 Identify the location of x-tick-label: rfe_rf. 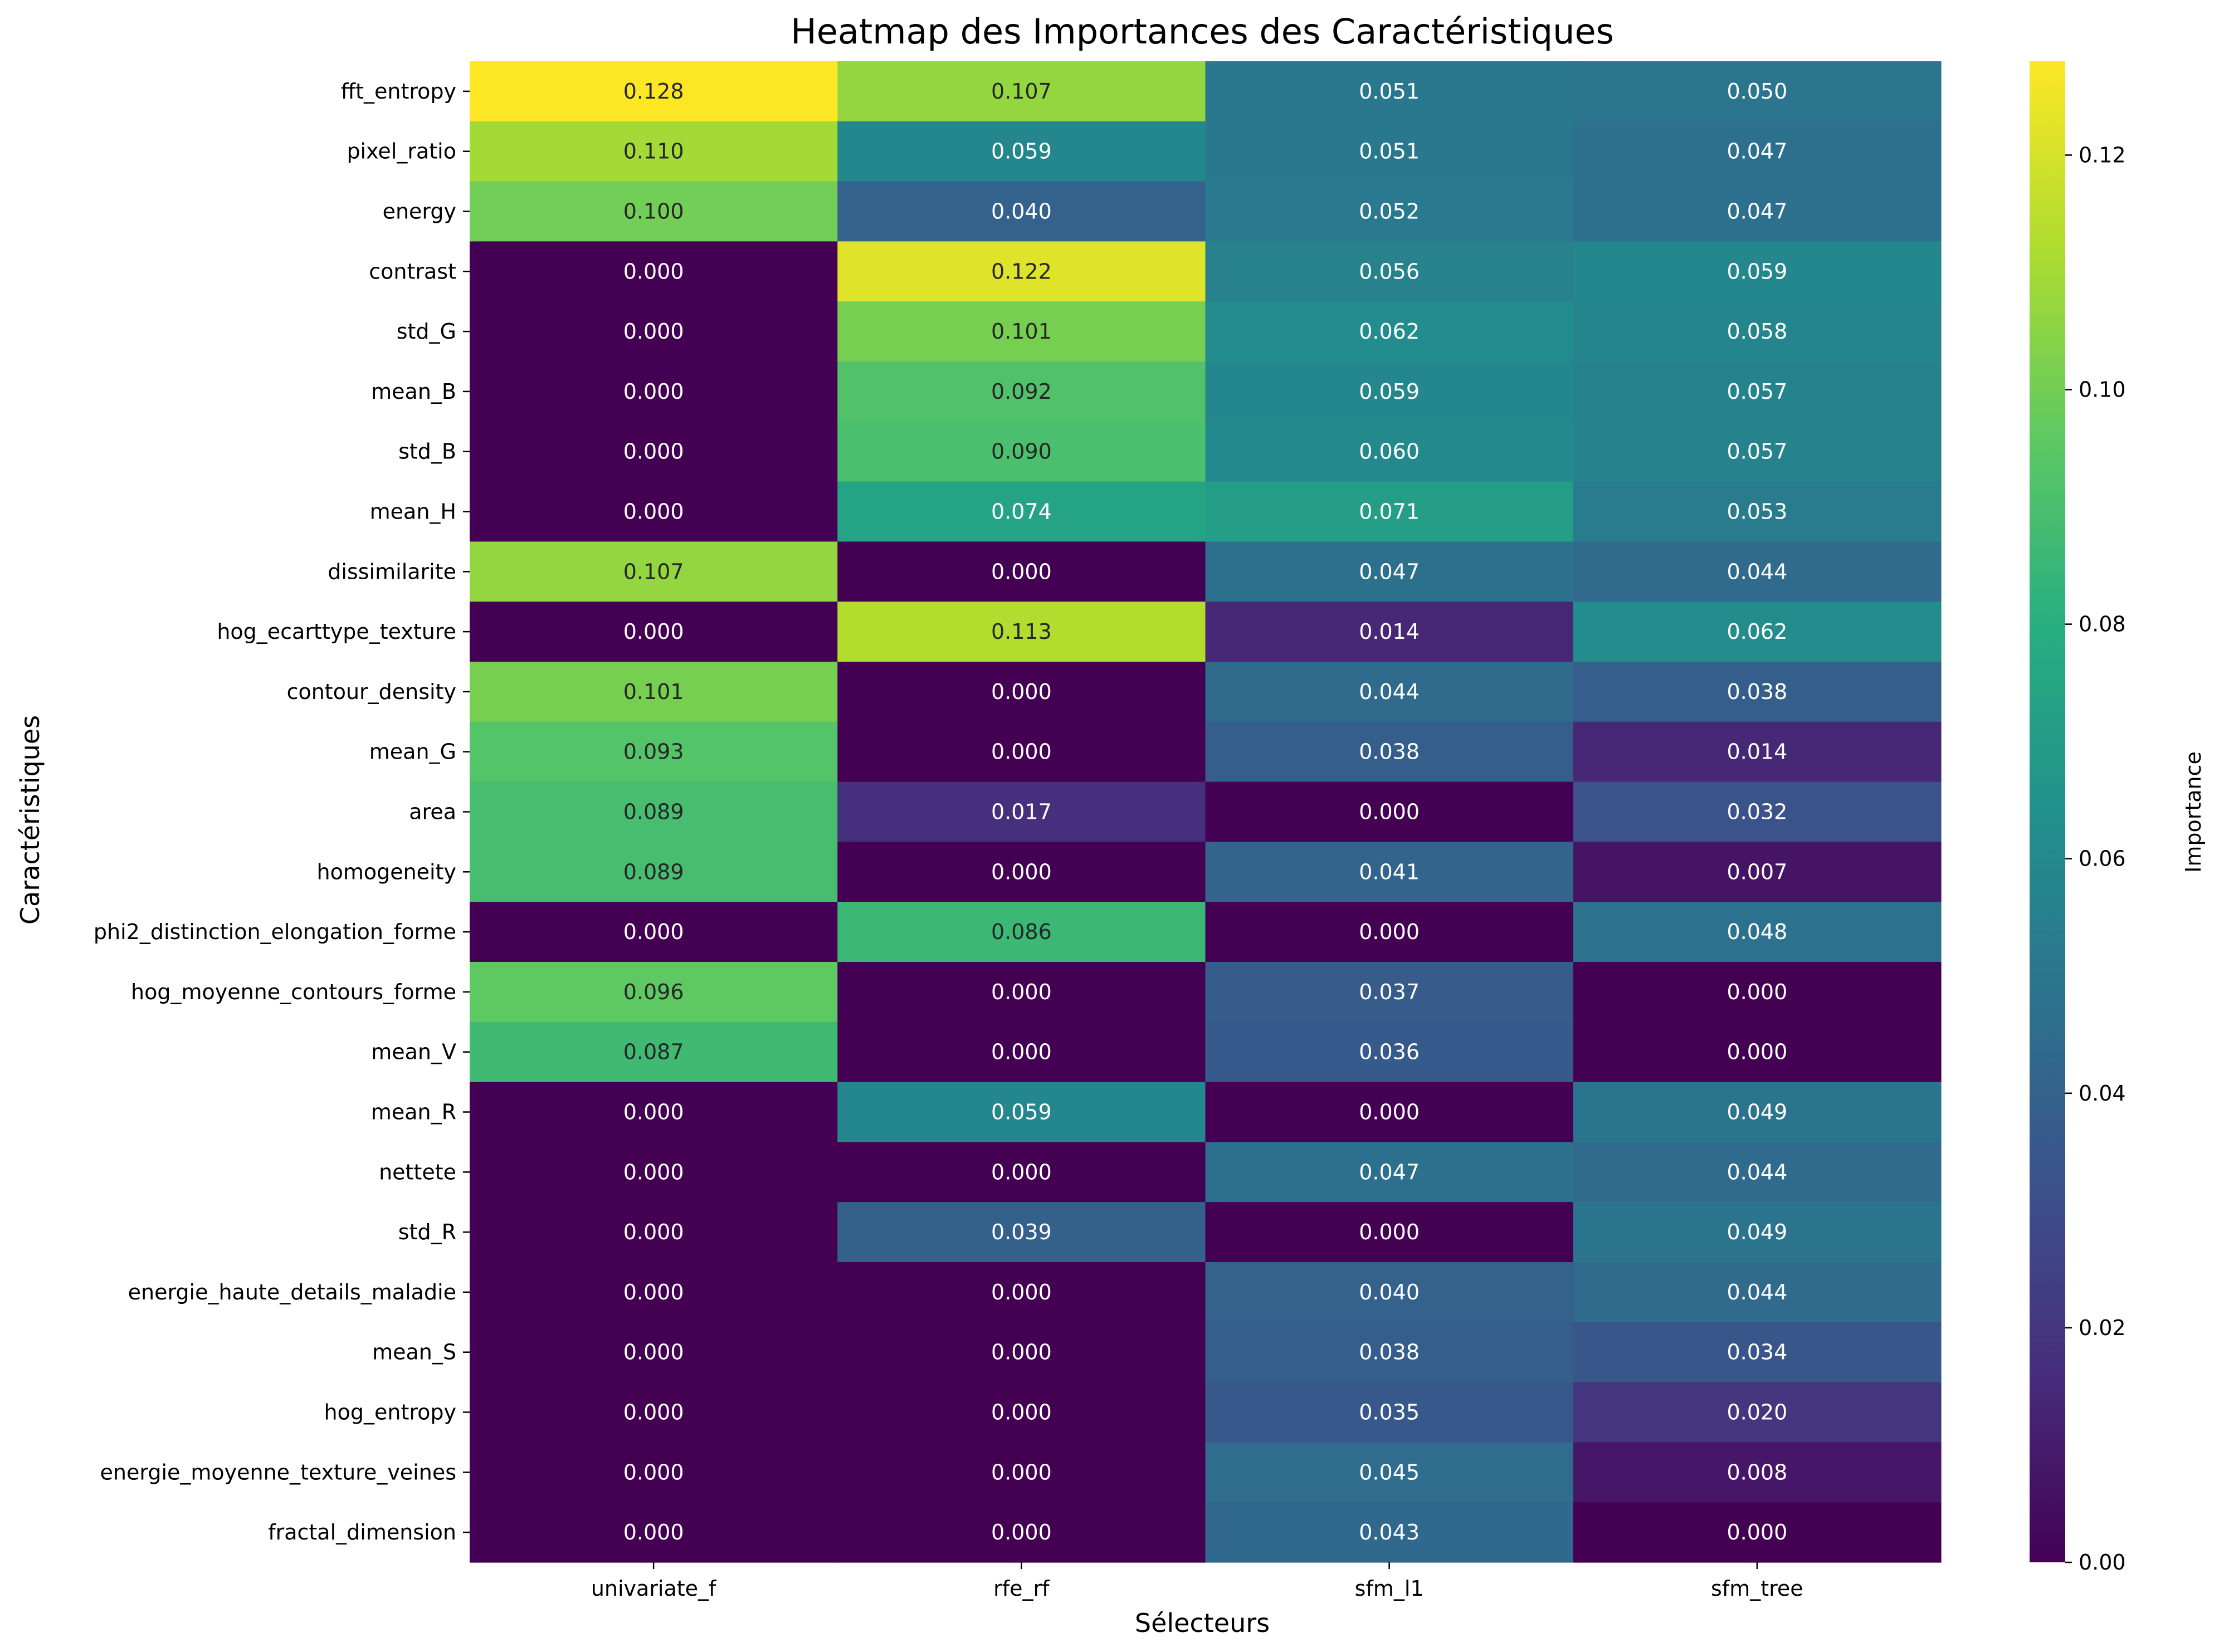
(1021, 1588).